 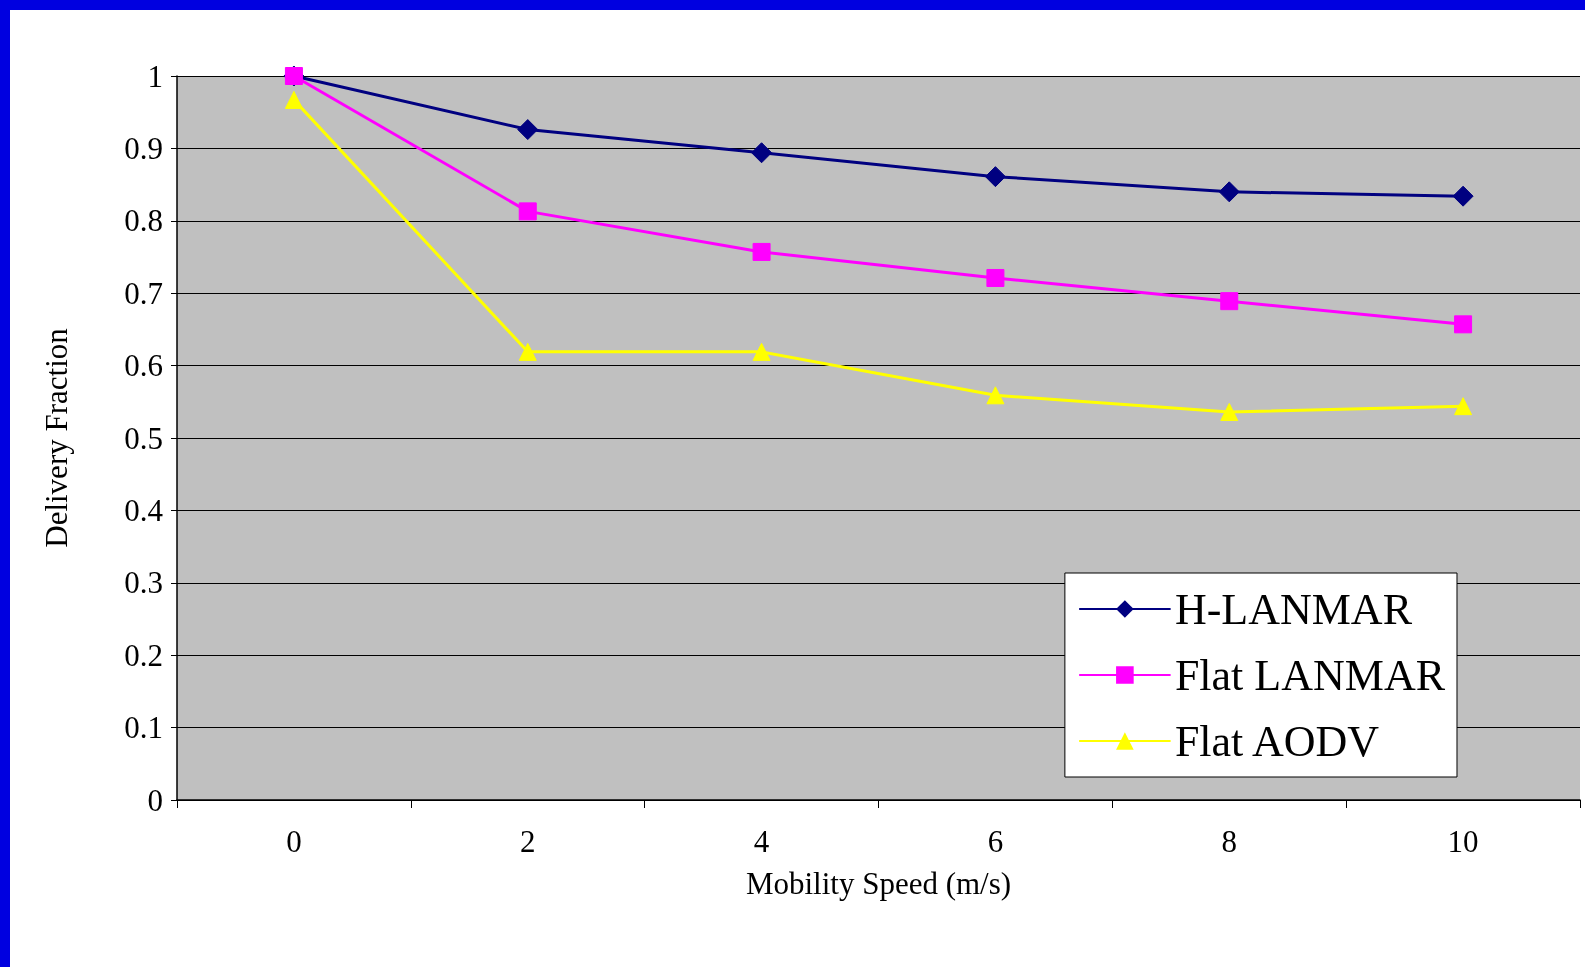 I want to click on y-tick-label: 0.1, so click(x=143, y=728).